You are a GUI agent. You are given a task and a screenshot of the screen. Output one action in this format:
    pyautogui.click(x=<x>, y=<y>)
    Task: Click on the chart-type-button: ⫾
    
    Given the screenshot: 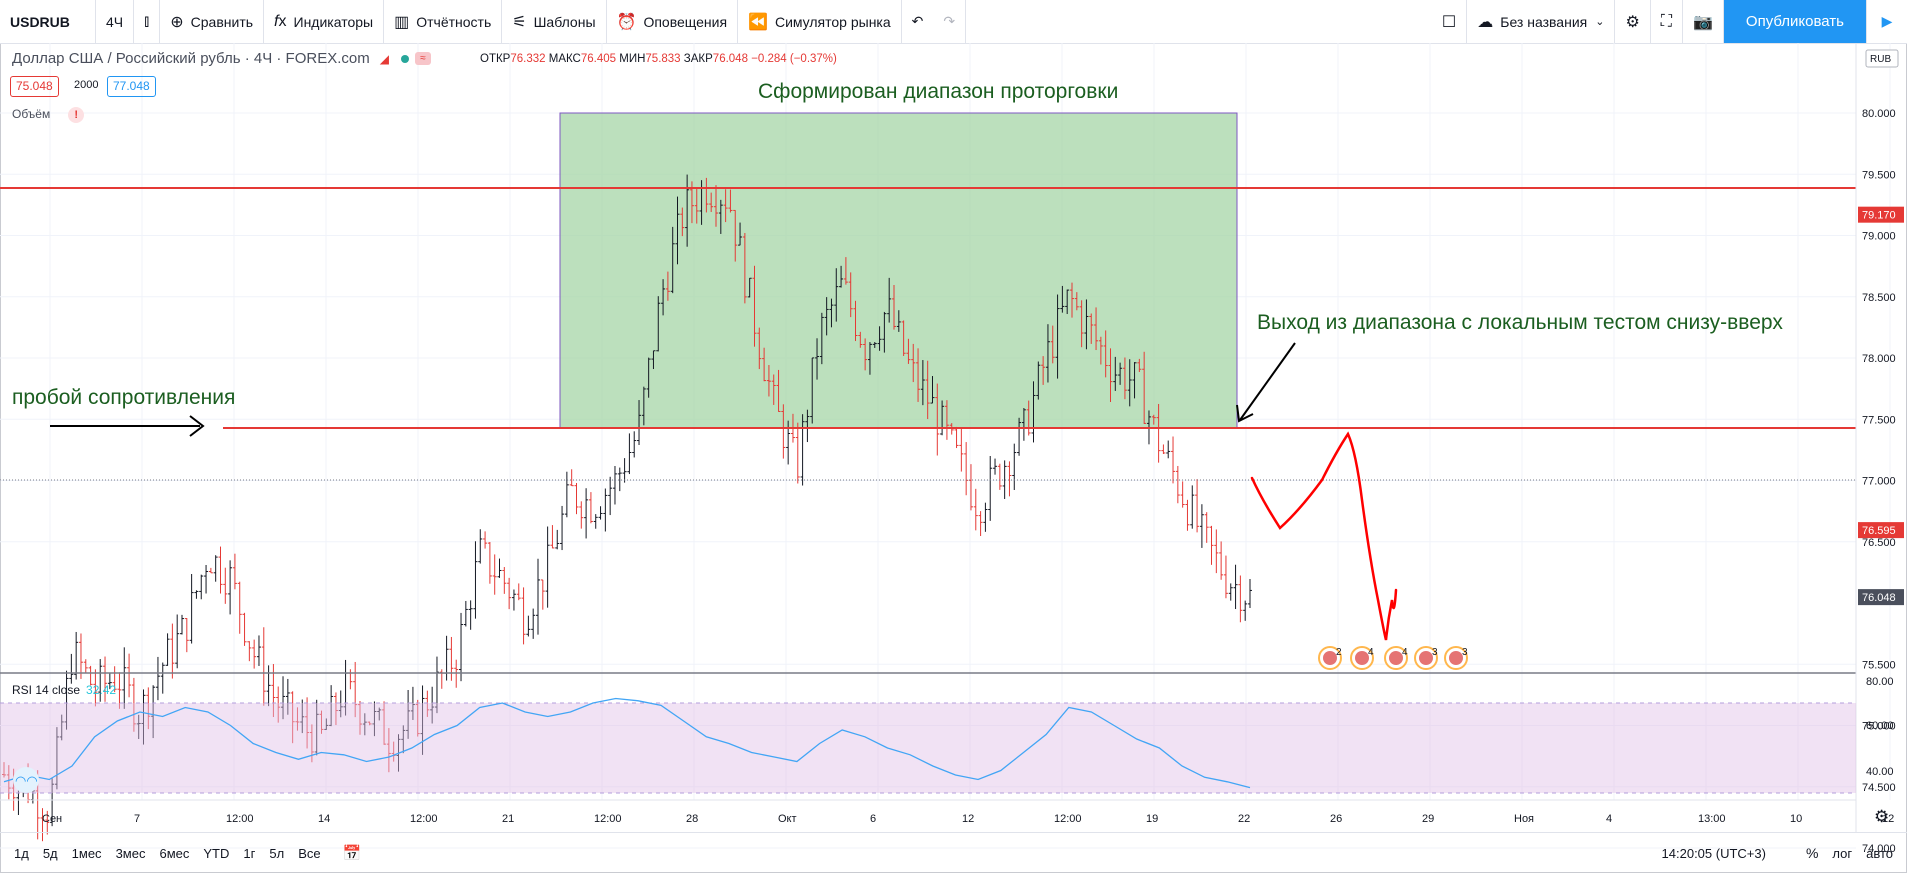 What is the action you would take?
    pyautogui.click(x=147, y=21)
    